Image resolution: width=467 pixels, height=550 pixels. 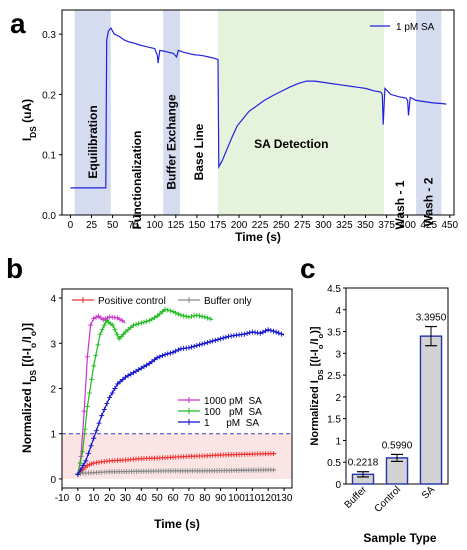 I want to click on x-tick-label: 0, so click(x=71, y=225).